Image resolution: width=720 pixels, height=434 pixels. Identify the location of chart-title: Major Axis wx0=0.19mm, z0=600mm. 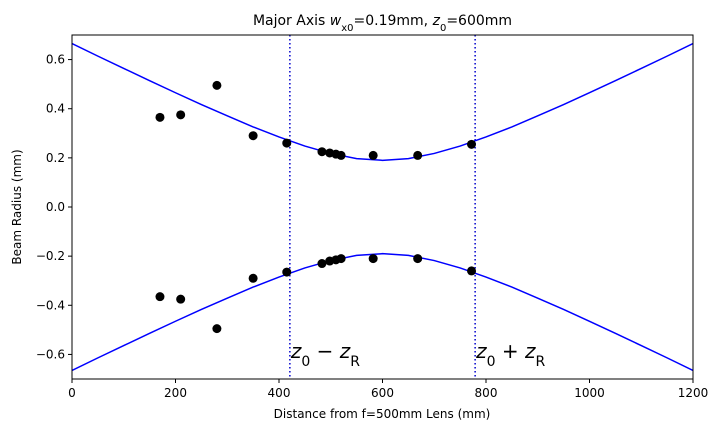
(382, 23).